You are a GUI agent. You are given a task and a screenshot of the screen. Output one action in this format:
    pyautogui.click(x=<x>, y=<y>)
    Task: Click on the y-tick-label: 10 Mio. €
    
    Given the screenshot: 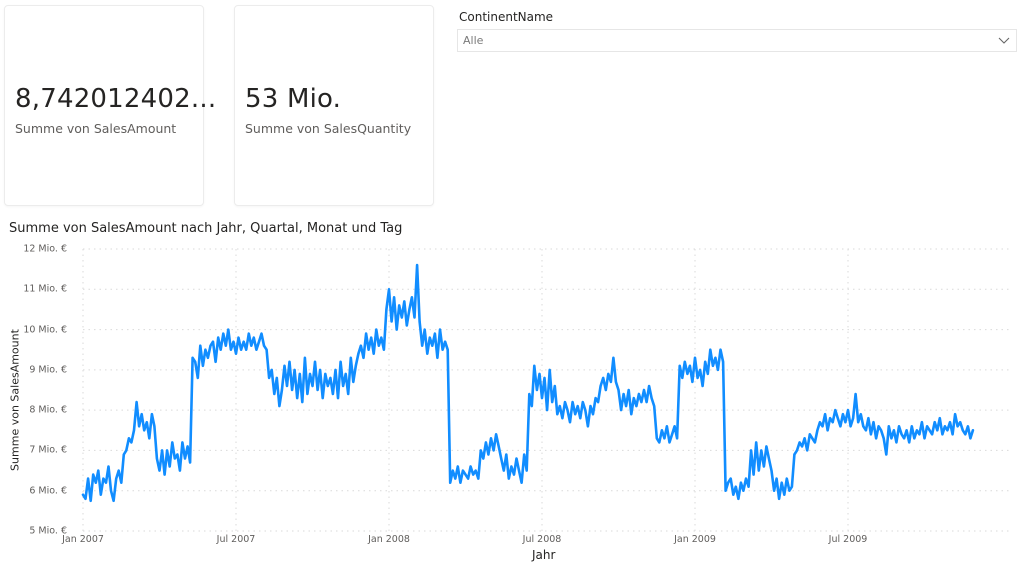 What is the action you would take?
    pyautogui.click(x=45, y=330)
    